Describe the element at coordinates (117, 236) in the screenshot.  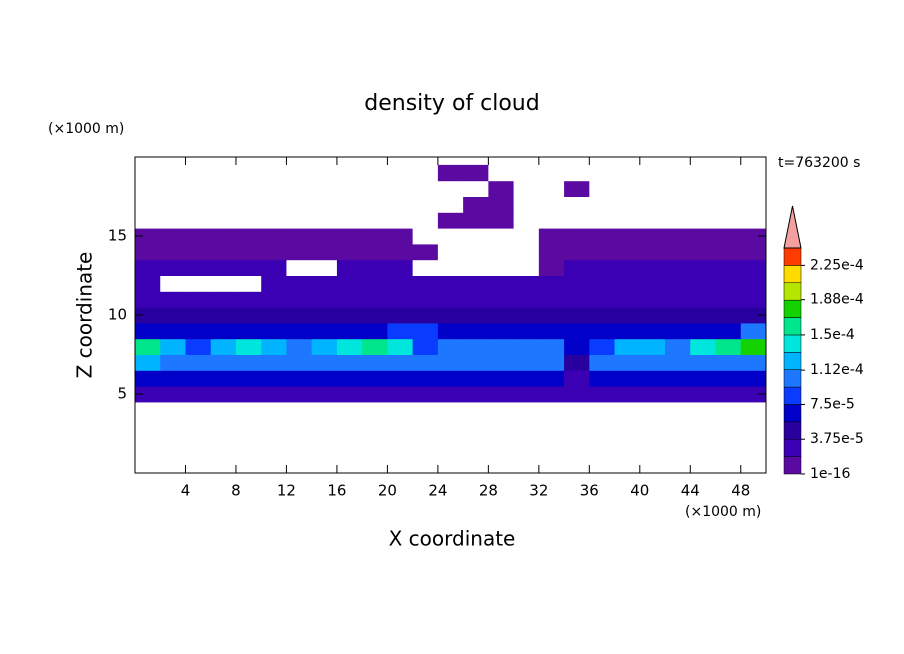
I see `y-tick-label: 15` at that location.